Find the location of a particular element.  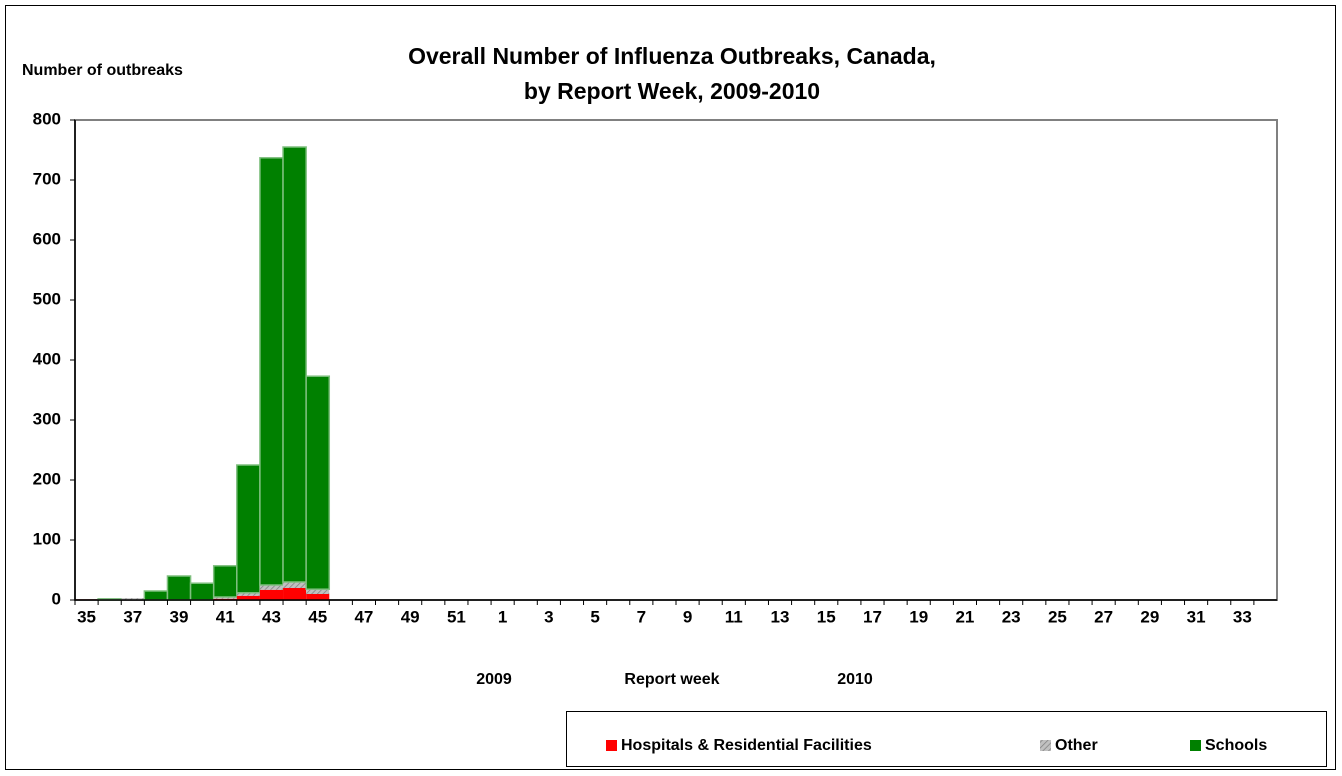

x-tick-label: 11 is located at coordinates (734, 616).